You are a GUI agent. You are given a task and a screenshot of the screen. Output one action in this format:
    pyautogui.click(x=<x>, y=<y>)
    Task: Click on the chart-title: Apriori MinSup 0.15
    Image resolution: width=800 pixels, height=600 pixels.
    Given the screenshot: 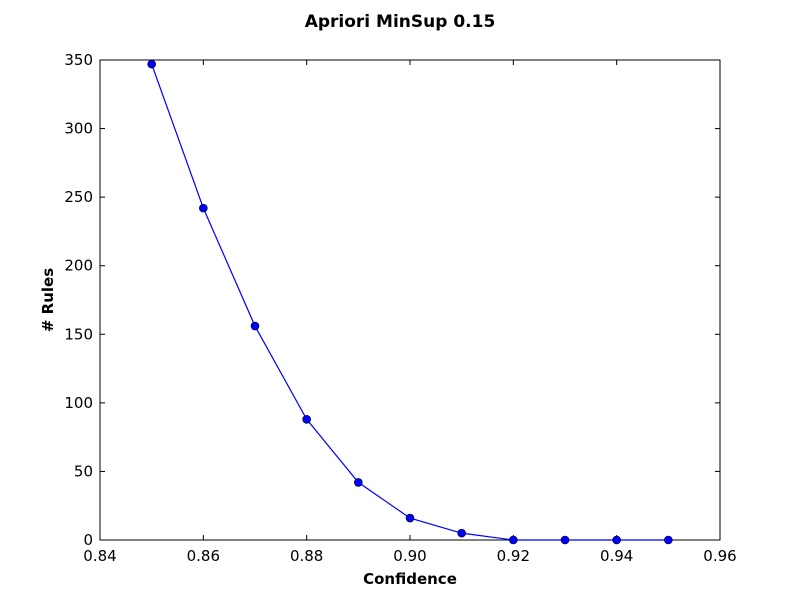 What is the action you would take?
    pyautogui.click(x=400, y=22)
    